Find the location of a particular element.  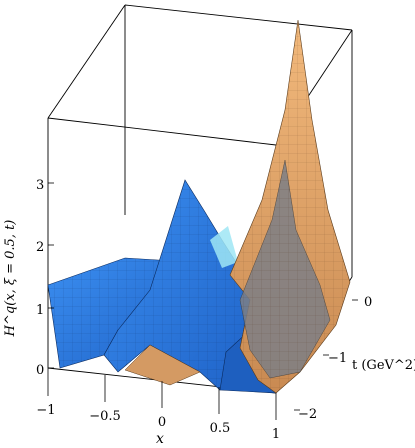

x-tick-label: 0.5 is located at coordinates (220, 428).